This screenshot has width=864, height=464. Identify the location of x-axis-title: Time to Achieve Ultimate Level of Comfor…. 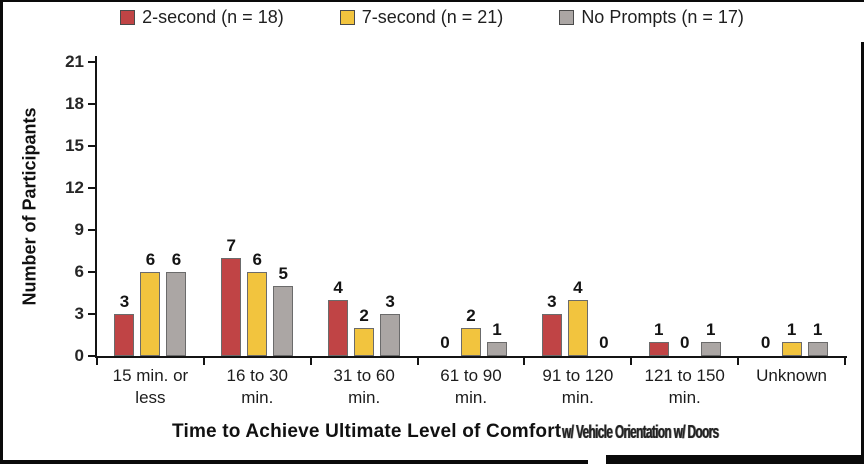
(367, 431).